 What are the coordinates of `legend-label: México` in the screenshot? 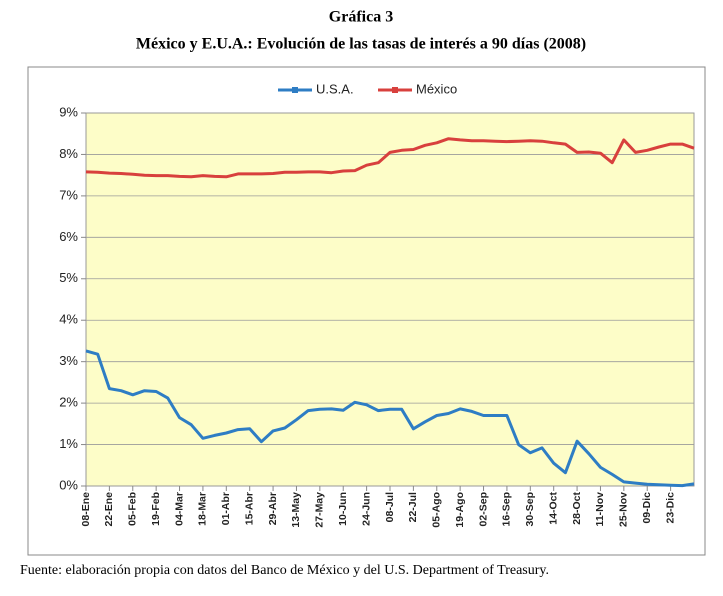 It's located at (436, 88).